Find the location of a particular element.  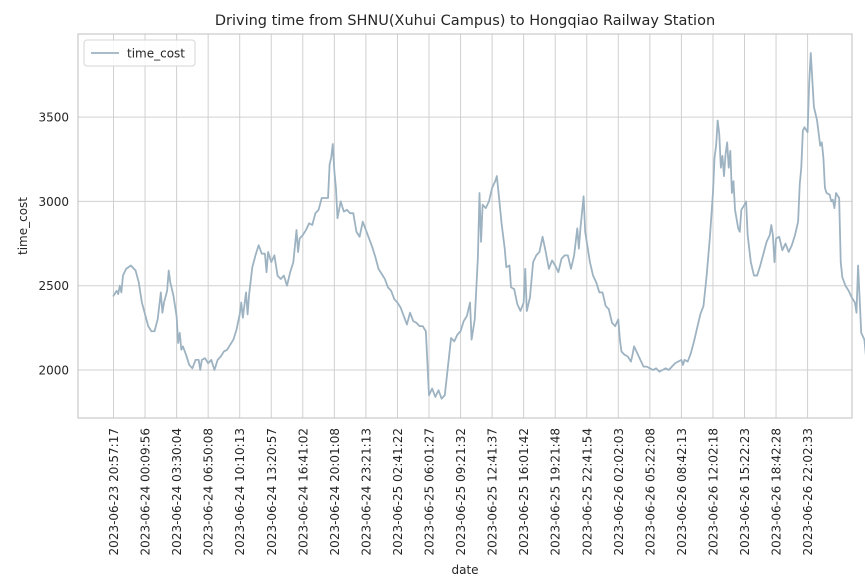

x-tick-label: 2023-06-24 23:21:13 is located at coordinates (366, 491).